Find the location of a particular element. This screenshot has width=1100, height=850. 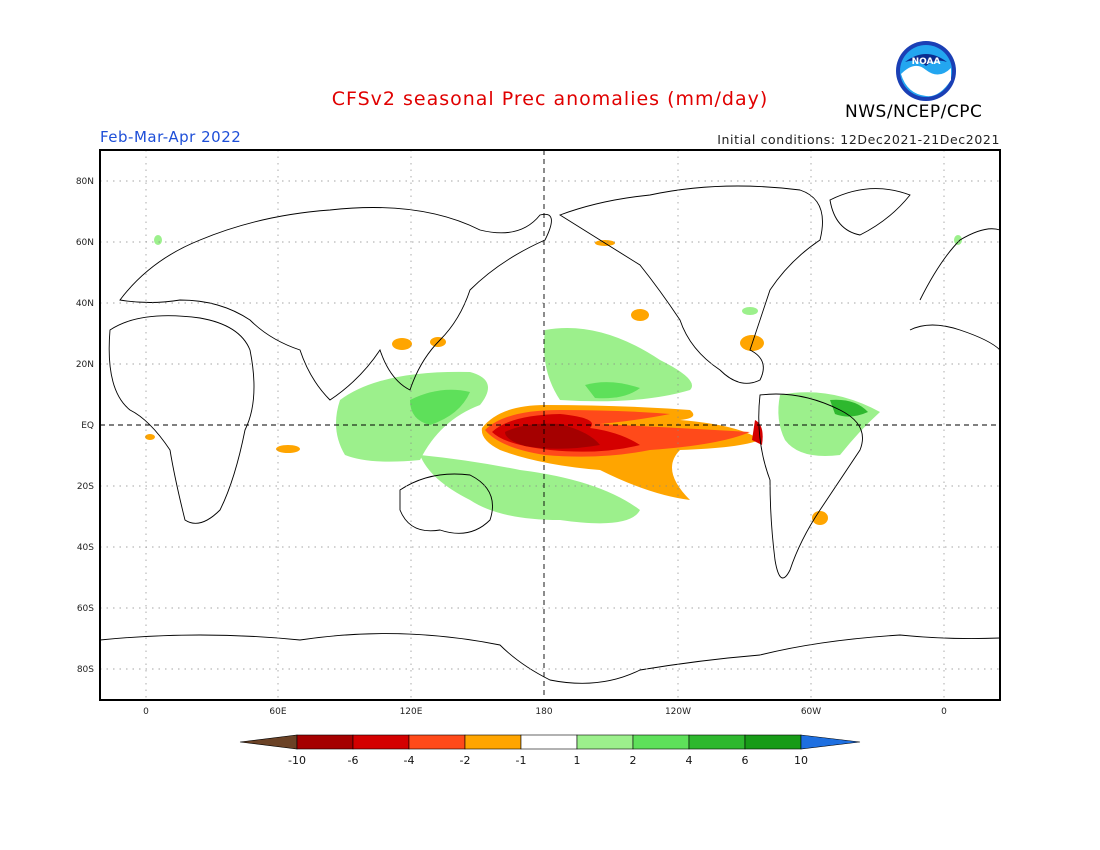

colorbar-arrow-low is located at coordinates (268, 742).